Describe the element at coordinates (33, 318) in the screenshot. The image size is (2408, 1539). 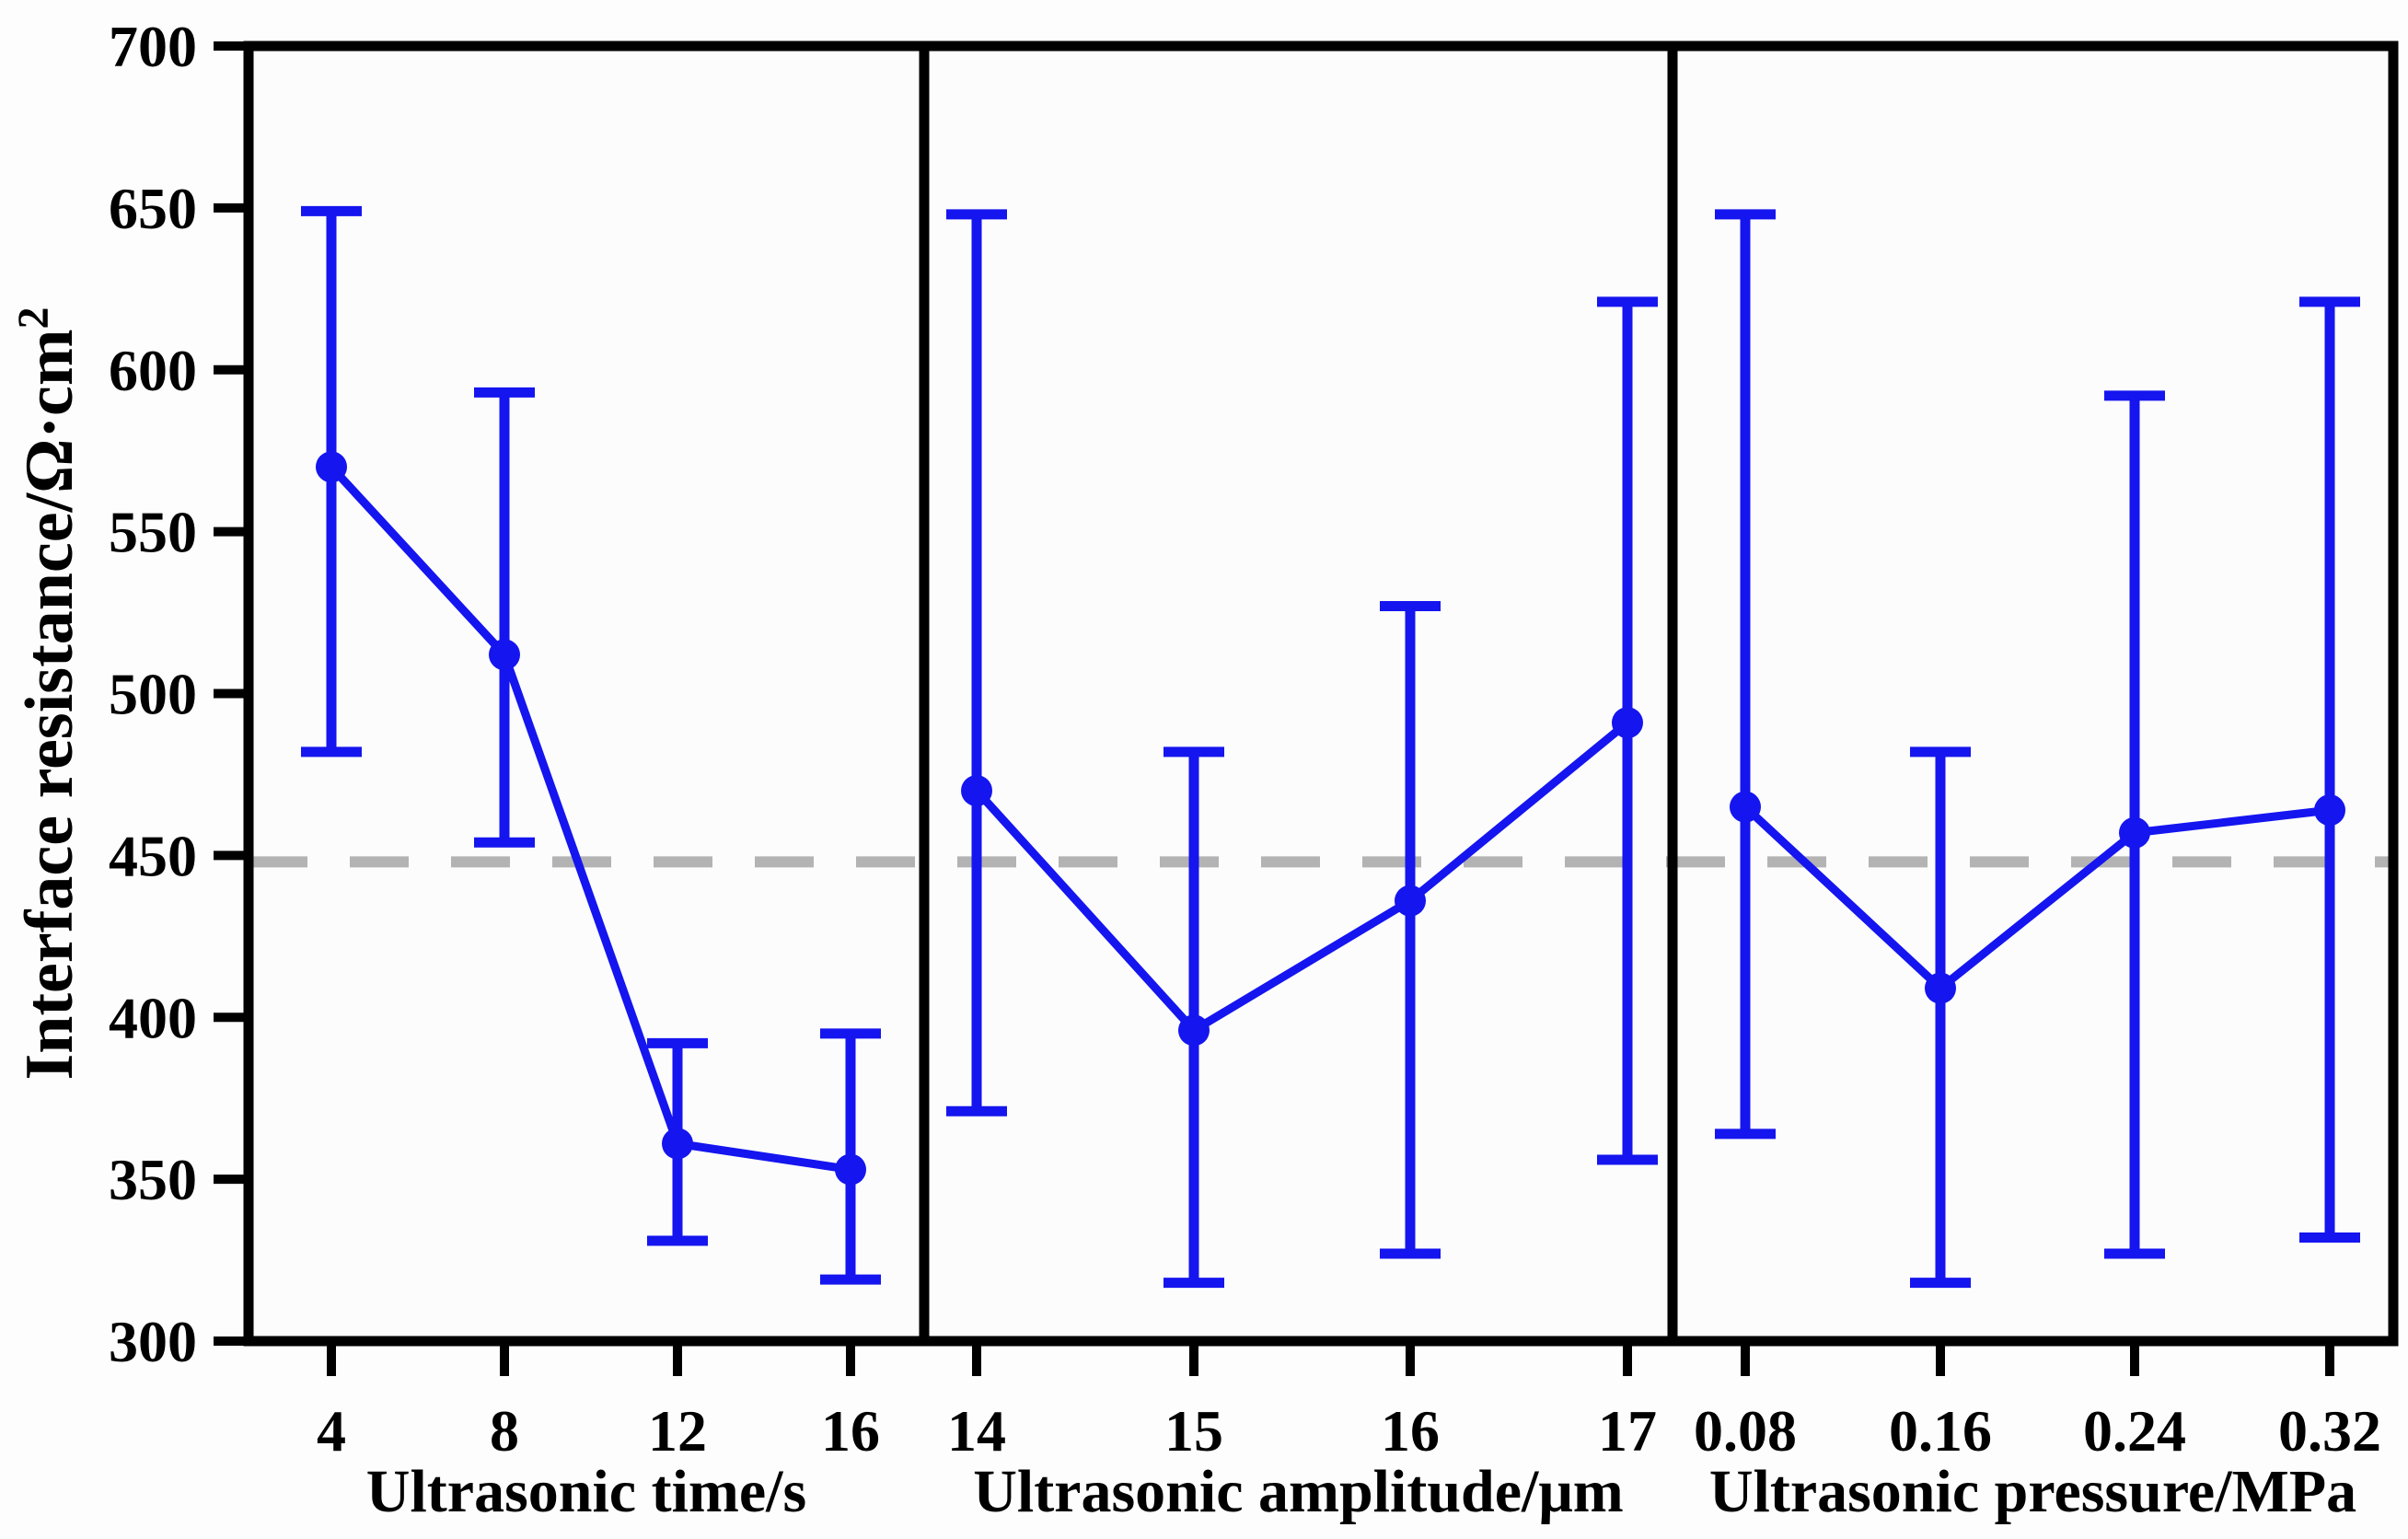
I see `y-axis-title-superscript: 2` at that location.